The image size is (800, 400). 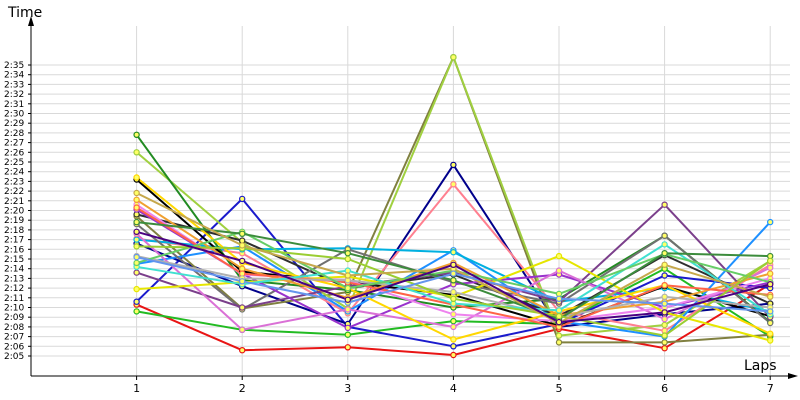 What do you see at coordinates (14, 357) in the screenshot?
I see `y-tick-label: 2:05` at bounding box center [14, 357].